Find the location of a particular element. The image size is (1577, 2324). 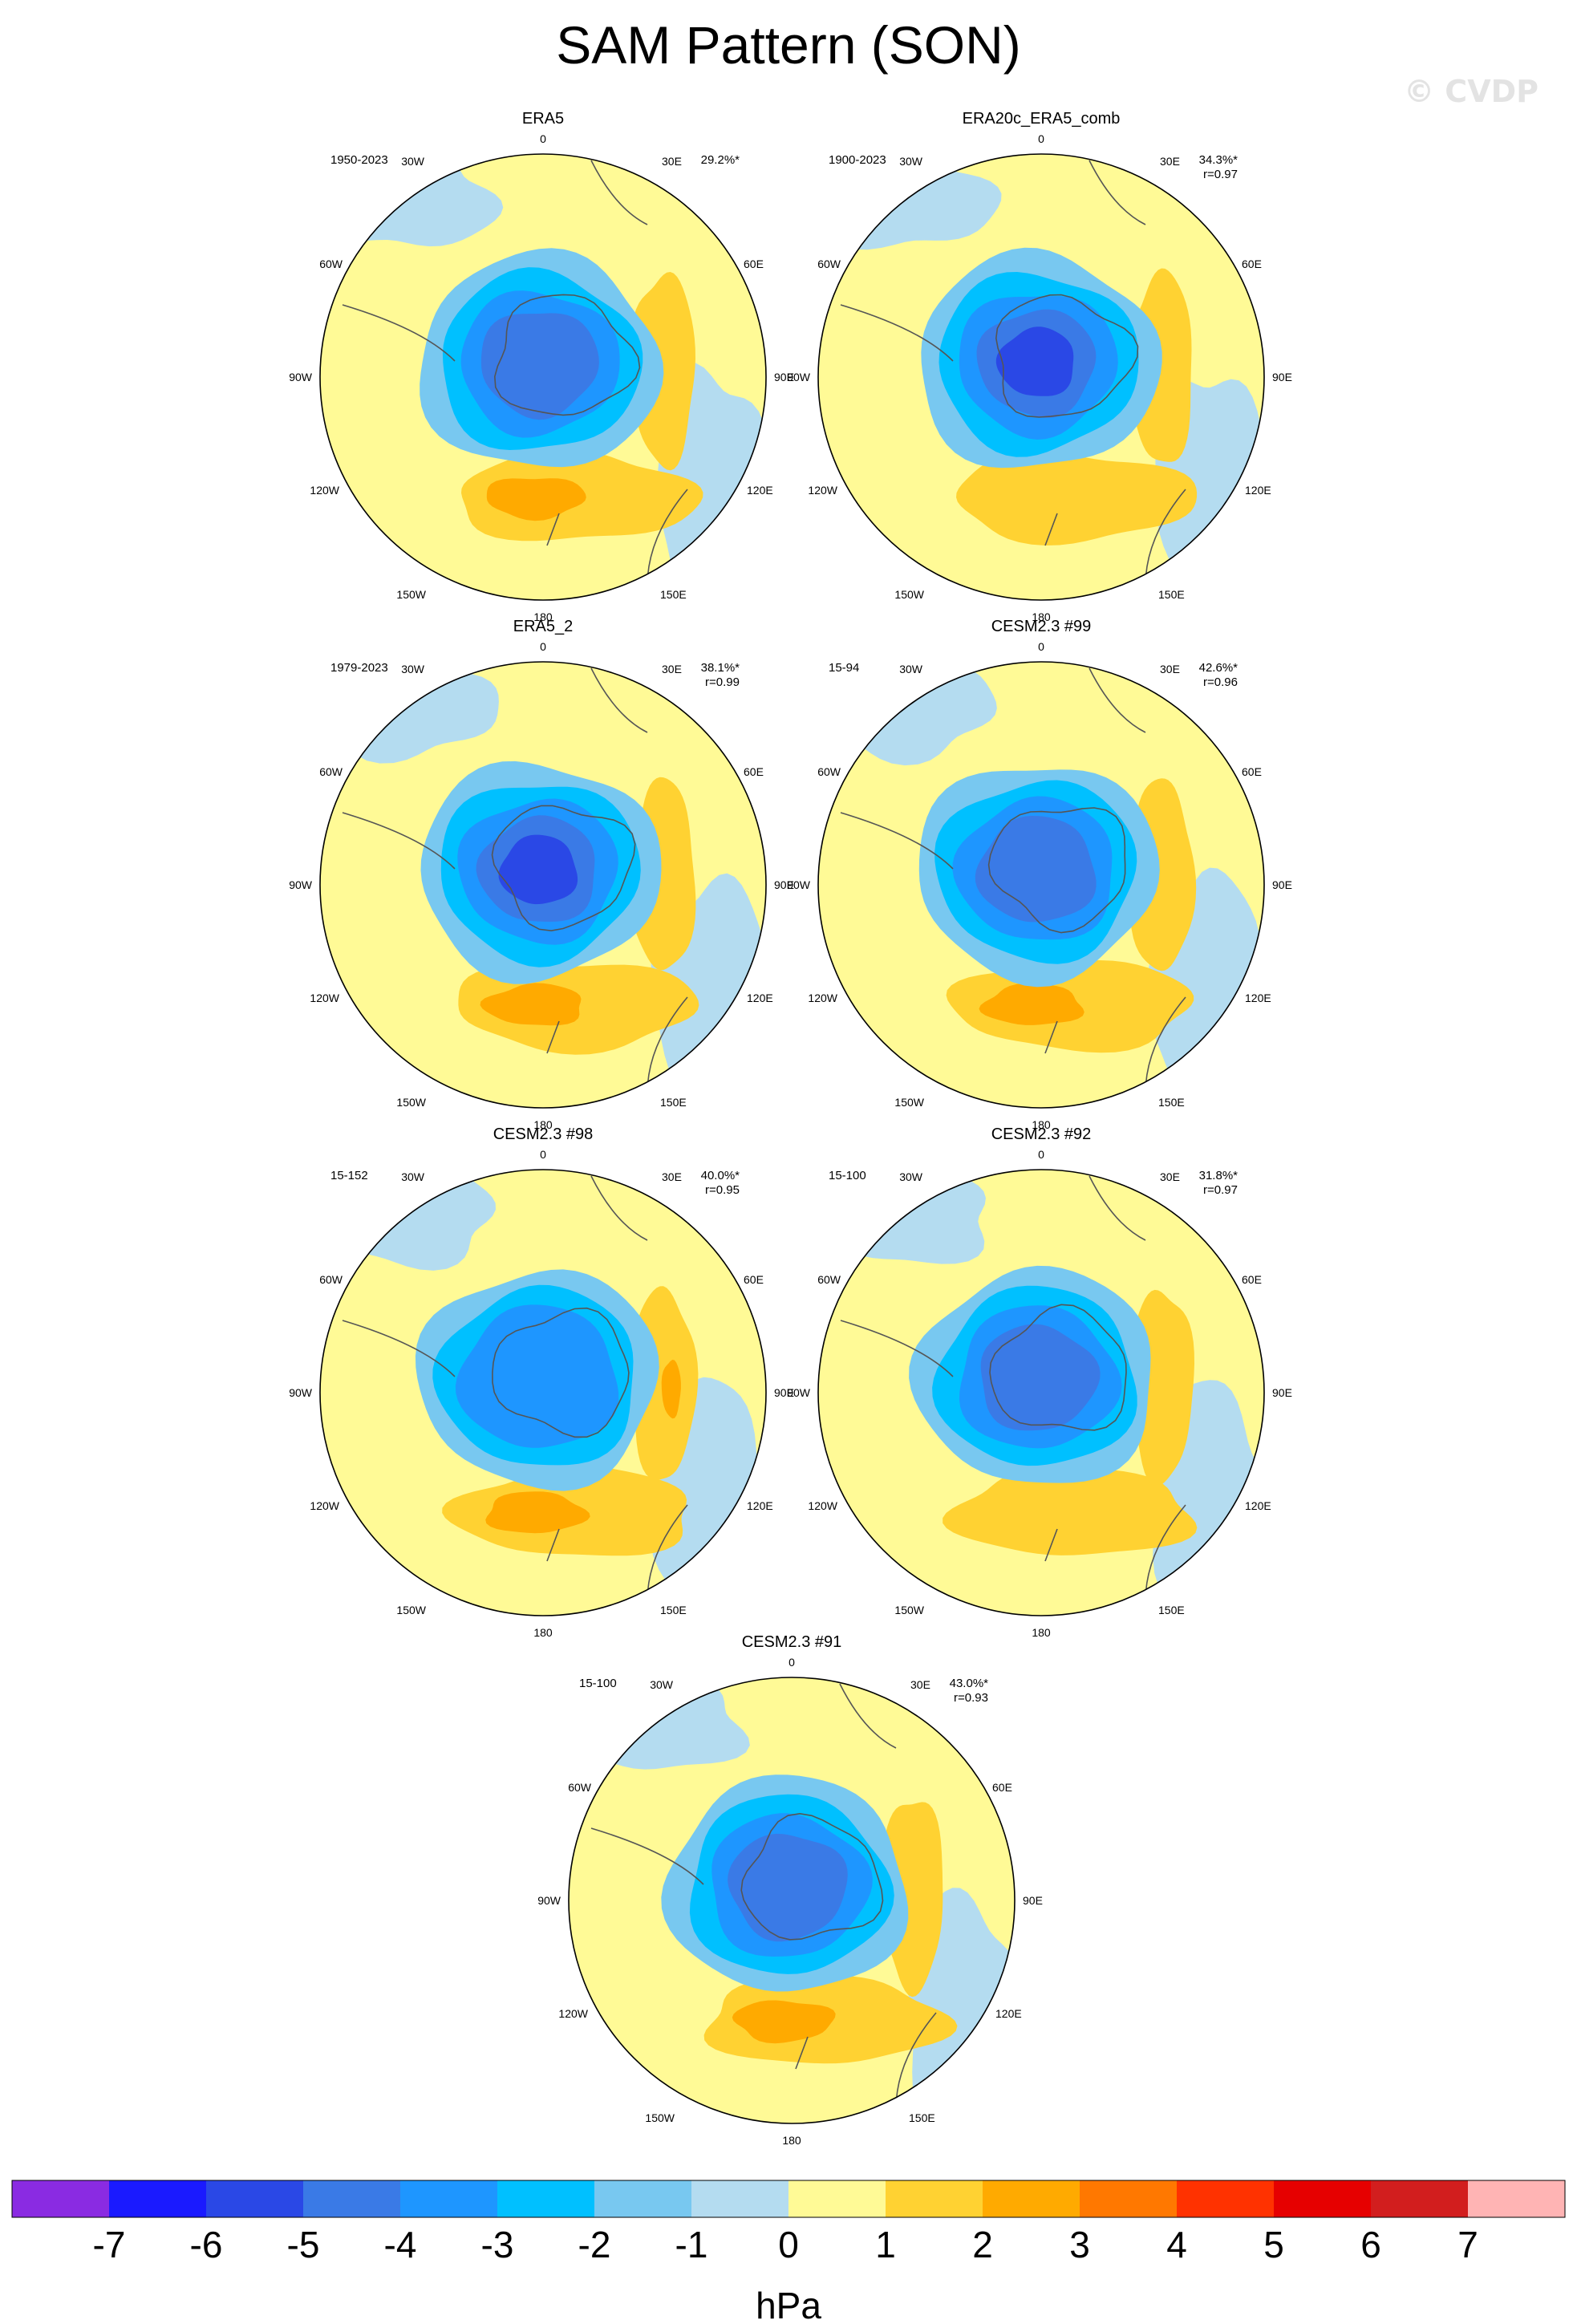

pos-core-indian is located at coordinates (671, 1389).